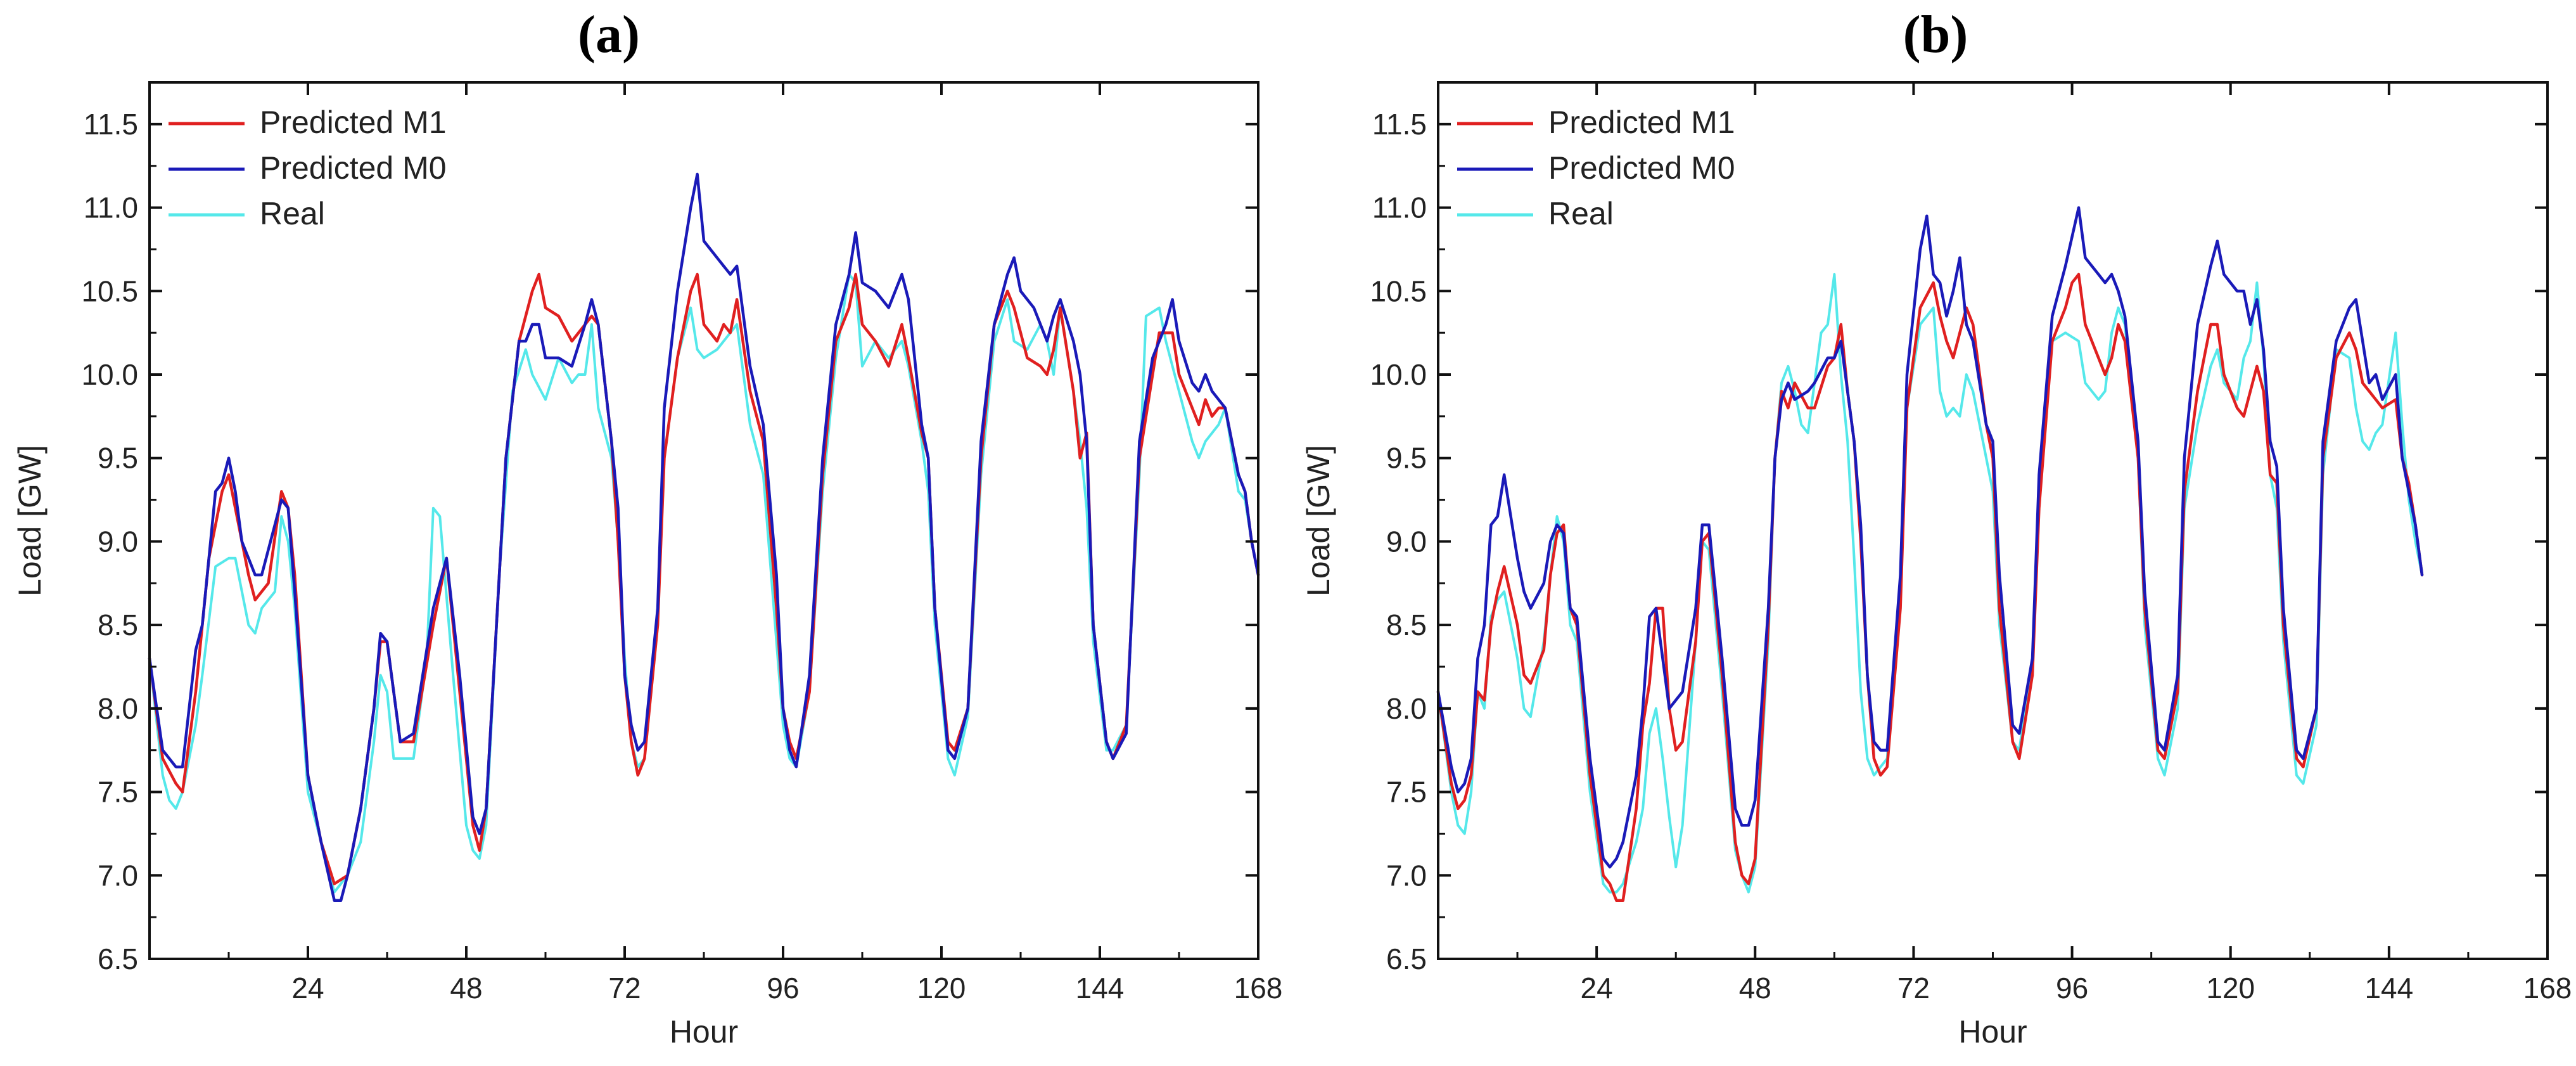 This screenshot has height=1066, width=2576. I want to click on chart-a-x-tick-label: 168, so click(1258, 989).